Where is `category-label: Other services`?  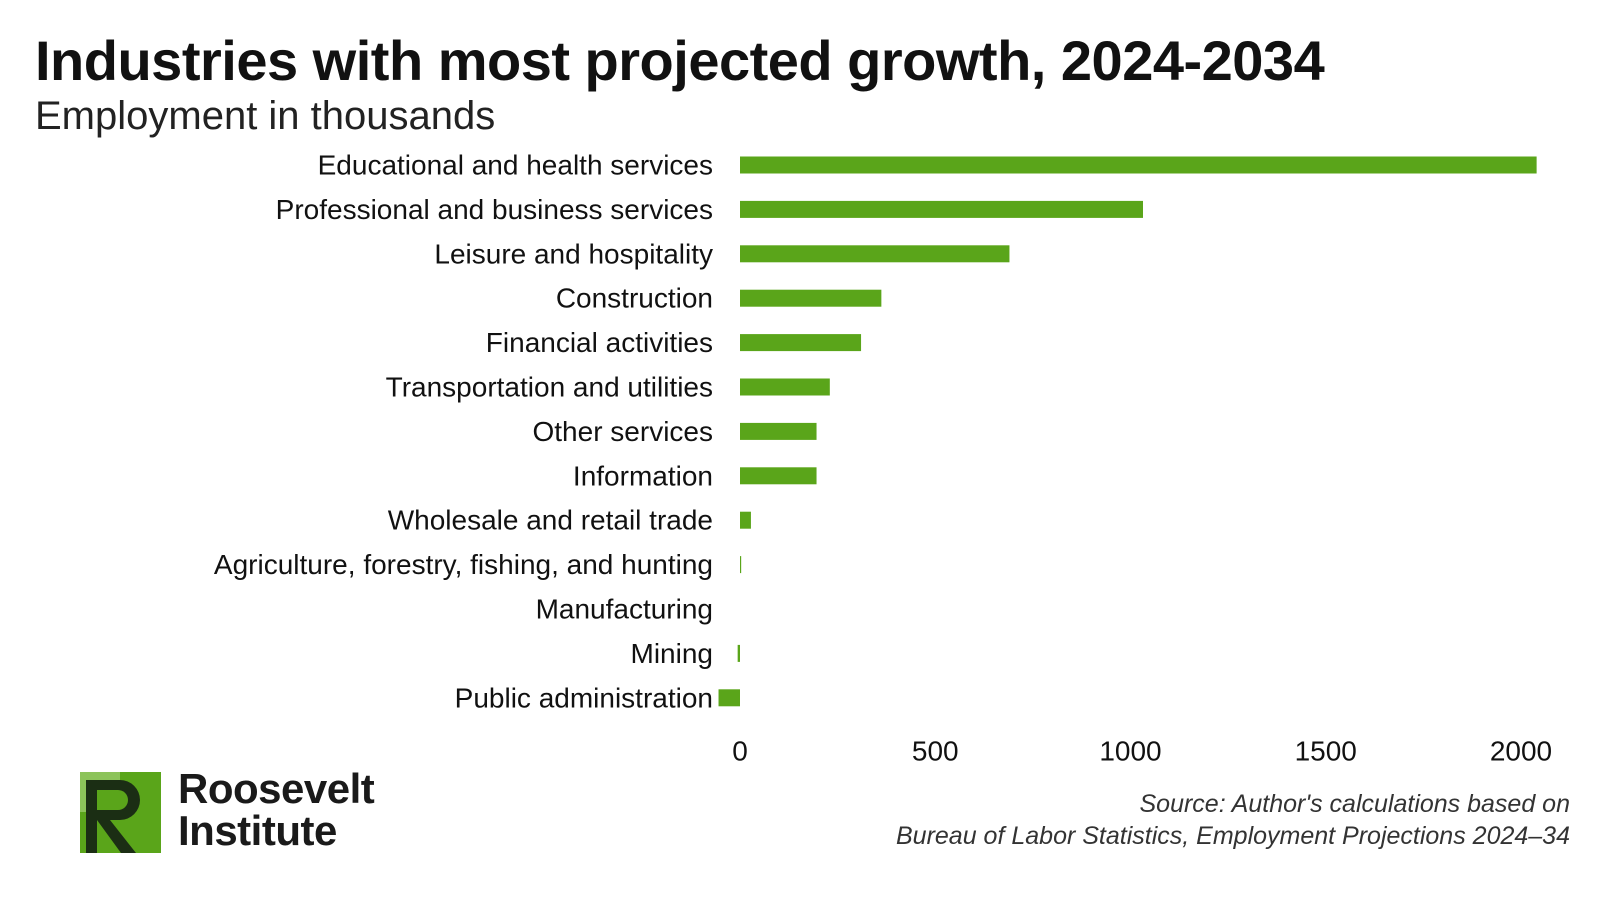
category-label: Other services is located at coordinates (623, 431).